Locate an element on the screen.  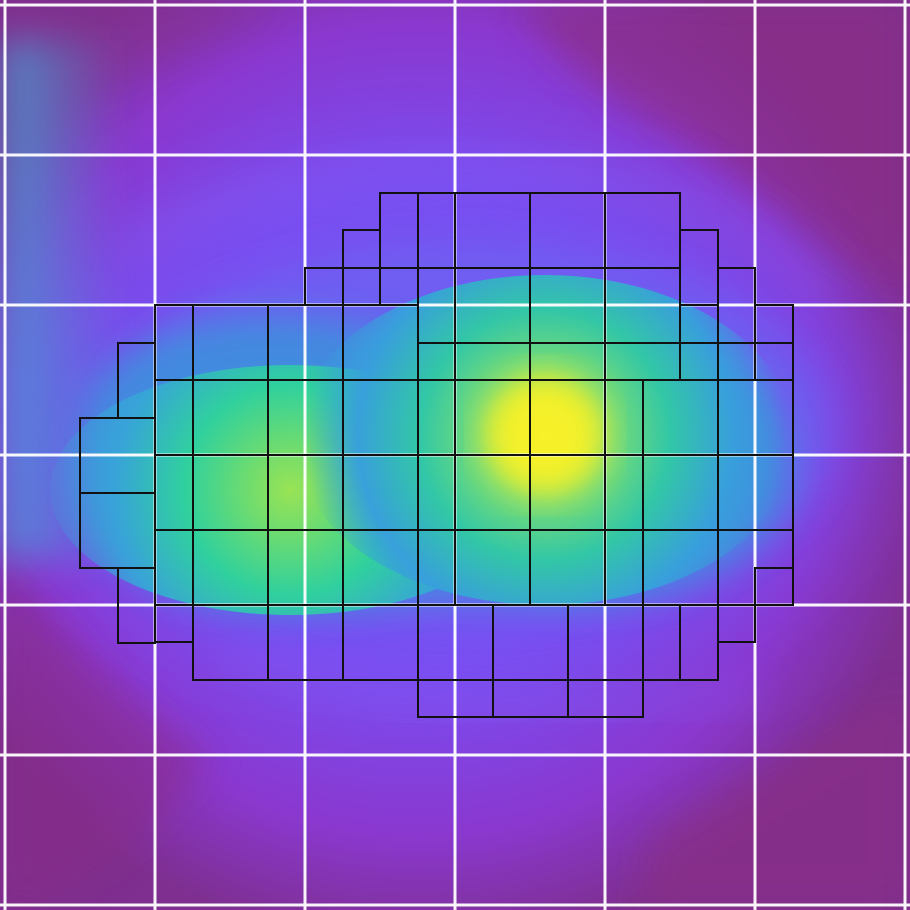
upper-right-dark-region is located at coordinates (715, 150).